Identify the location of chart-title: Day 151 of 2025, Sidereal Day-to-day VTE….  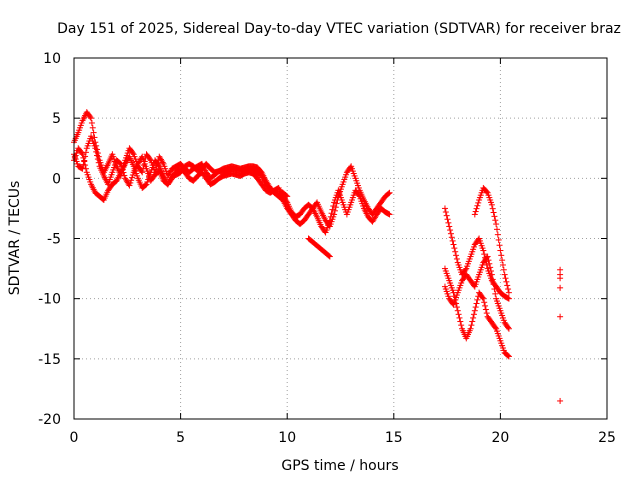
(339, 29).